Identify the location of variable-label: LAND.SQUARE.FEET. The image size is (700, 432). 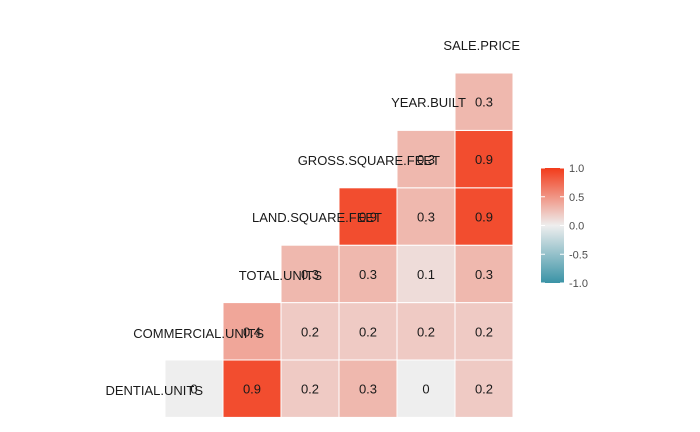
(317, 217).